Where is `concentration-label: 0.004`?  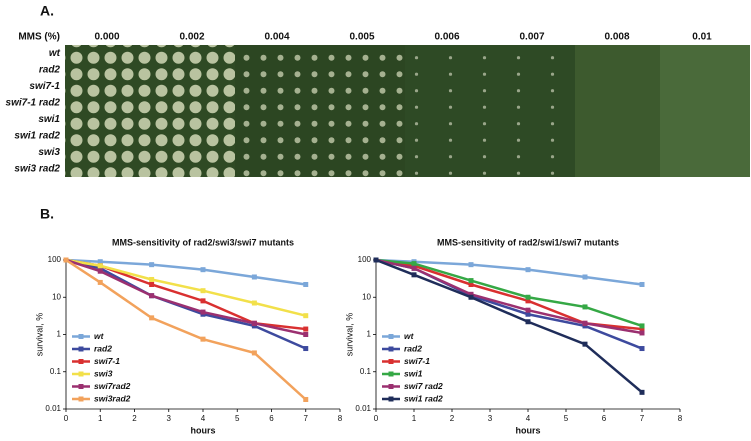 concentration-label: 0.004 is located at coordinates (276, 37).